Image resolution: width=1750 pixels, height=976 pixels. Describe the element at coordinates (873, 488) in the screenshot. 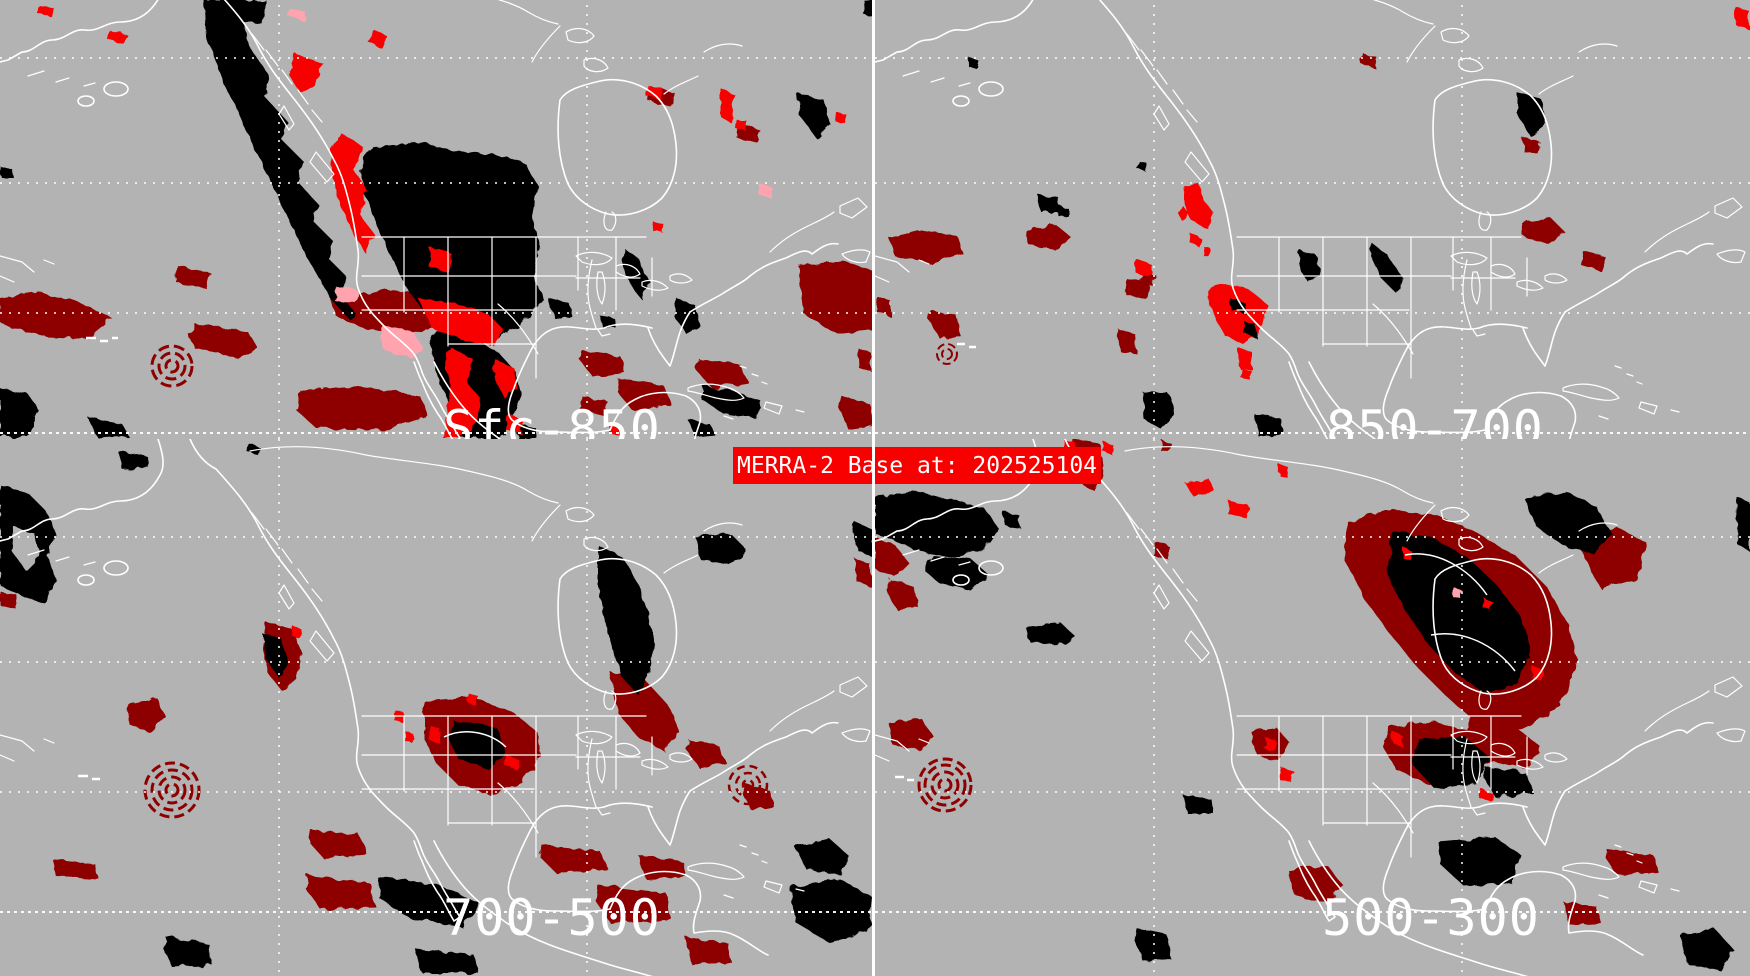

I see `panel-divider` at that location.